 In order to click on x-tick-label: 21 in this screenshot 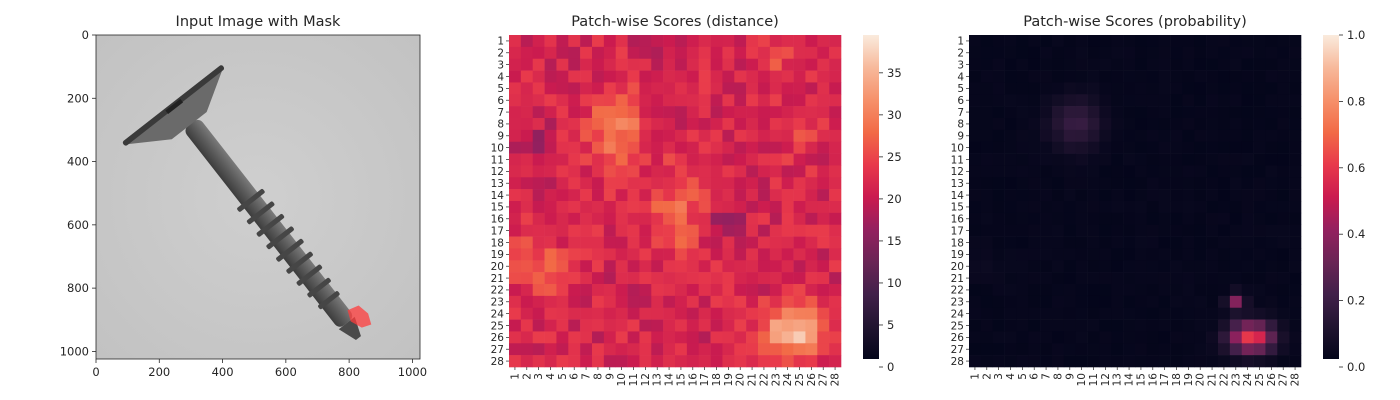, I will do `click(1213, 379)`.